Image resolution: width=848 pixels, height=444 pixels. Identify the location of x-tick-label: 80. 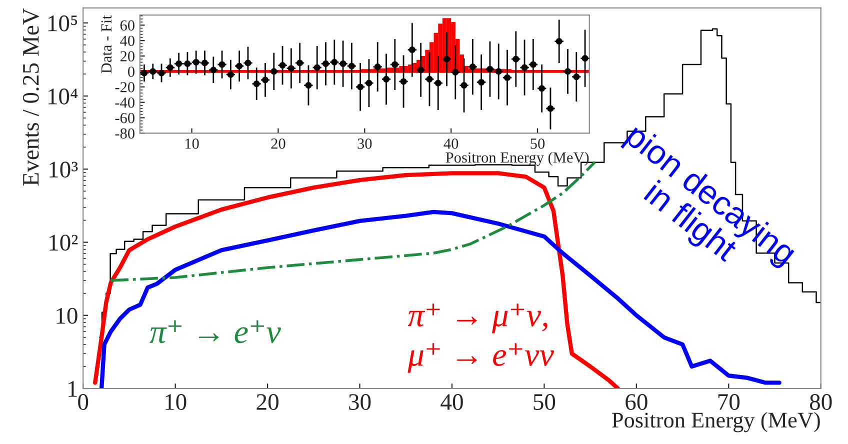
(821, 402).